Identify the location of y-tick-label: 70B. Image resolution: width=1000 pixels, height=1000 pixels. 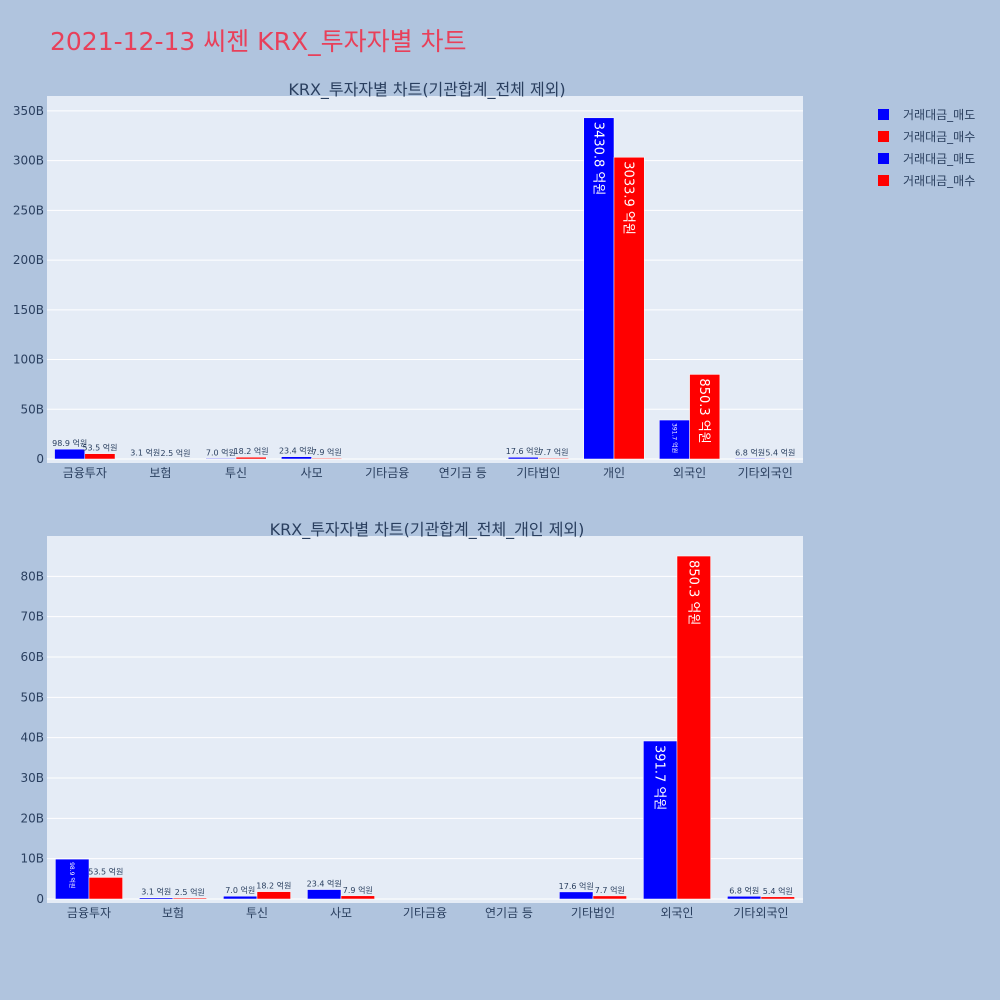
(32, 617).